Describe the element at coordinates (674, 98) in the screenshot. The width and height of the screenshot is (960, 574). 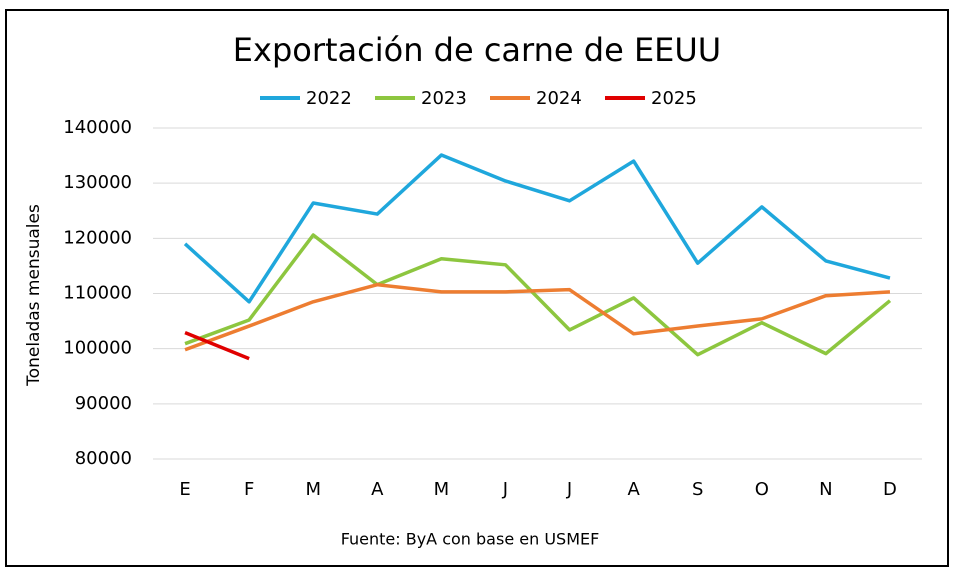
I see `legend-label: 2025` at that location.